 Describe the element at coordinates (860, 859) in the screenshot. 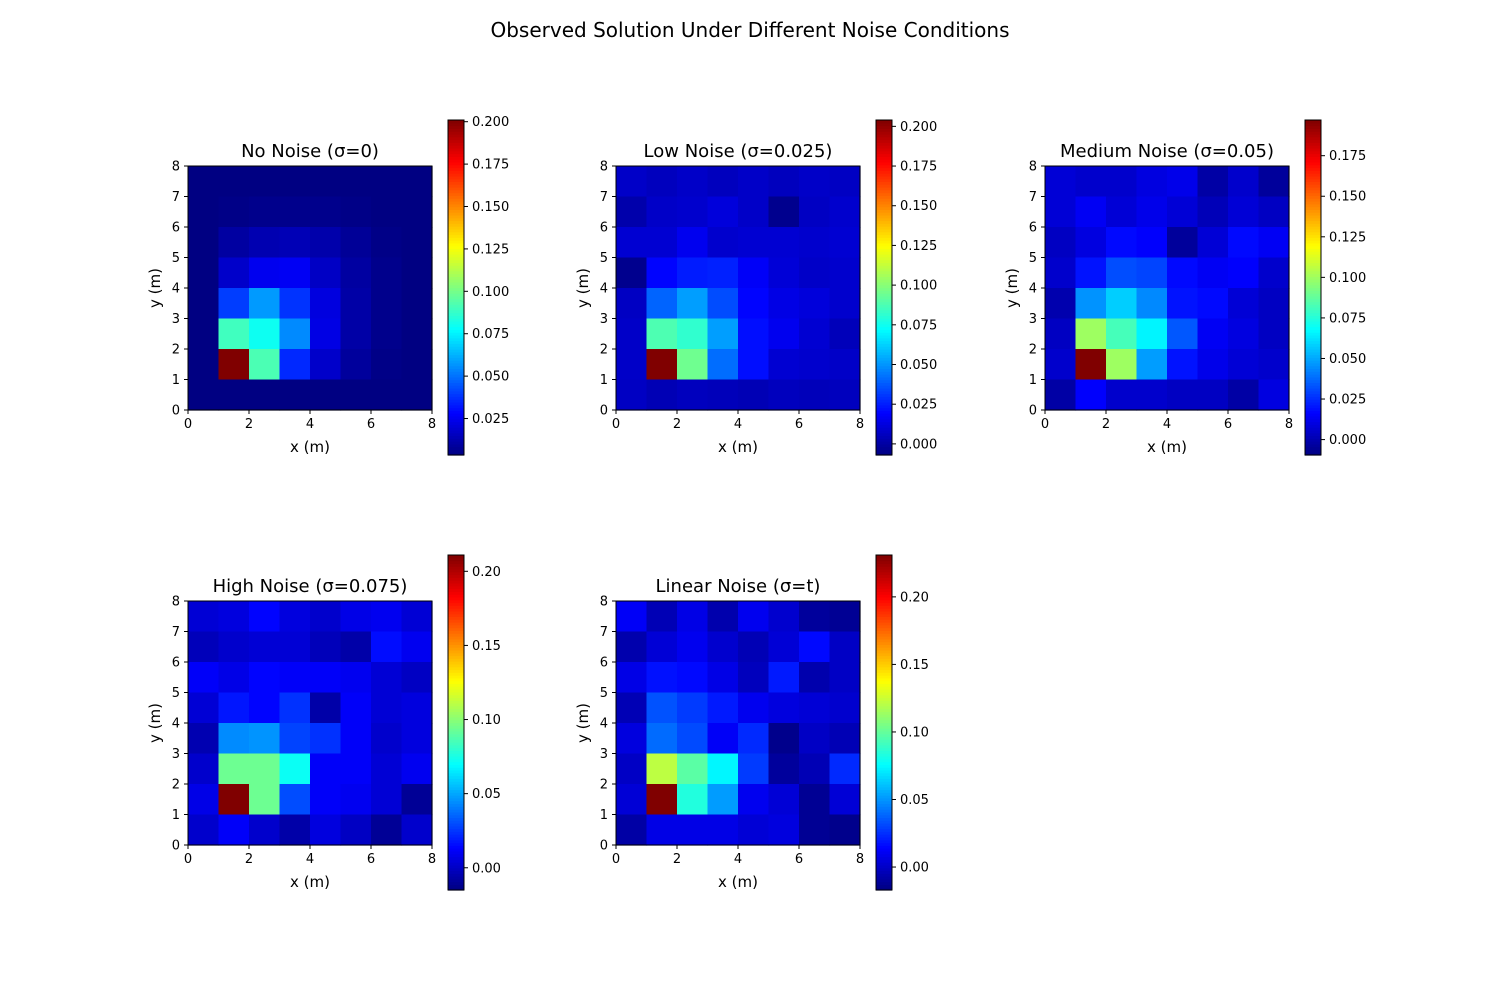

I see `x-tick-label: 8` at that location.